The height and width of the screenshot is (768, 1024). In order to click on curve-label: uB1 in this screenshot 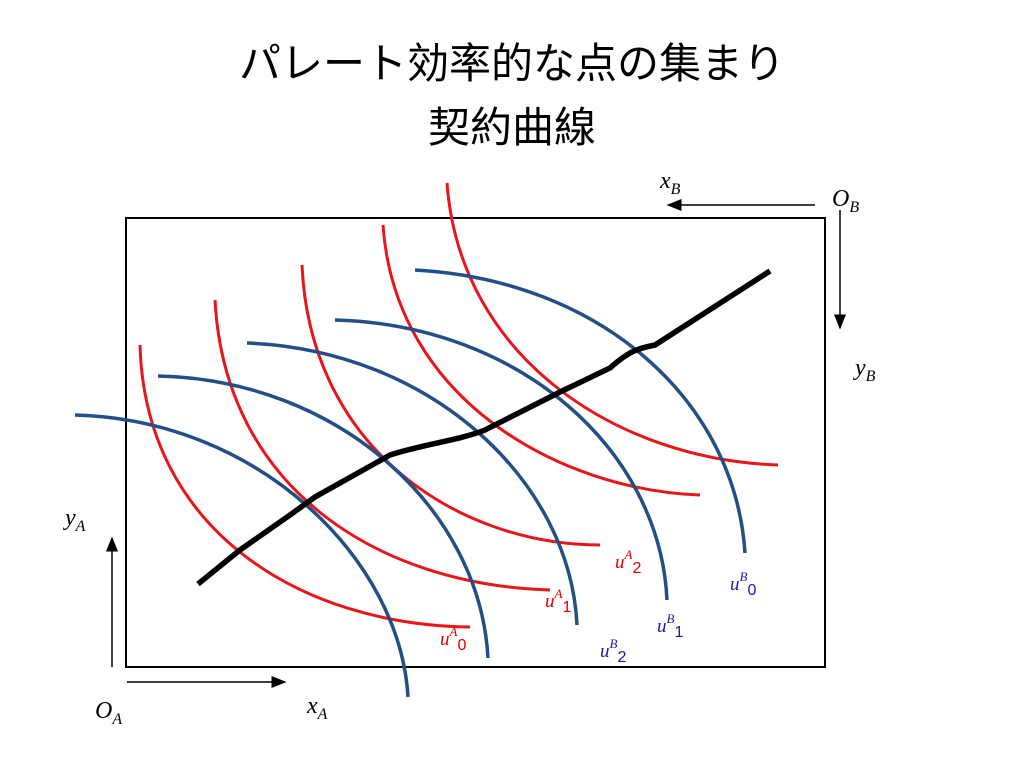, I will do `click(670, 626)`.